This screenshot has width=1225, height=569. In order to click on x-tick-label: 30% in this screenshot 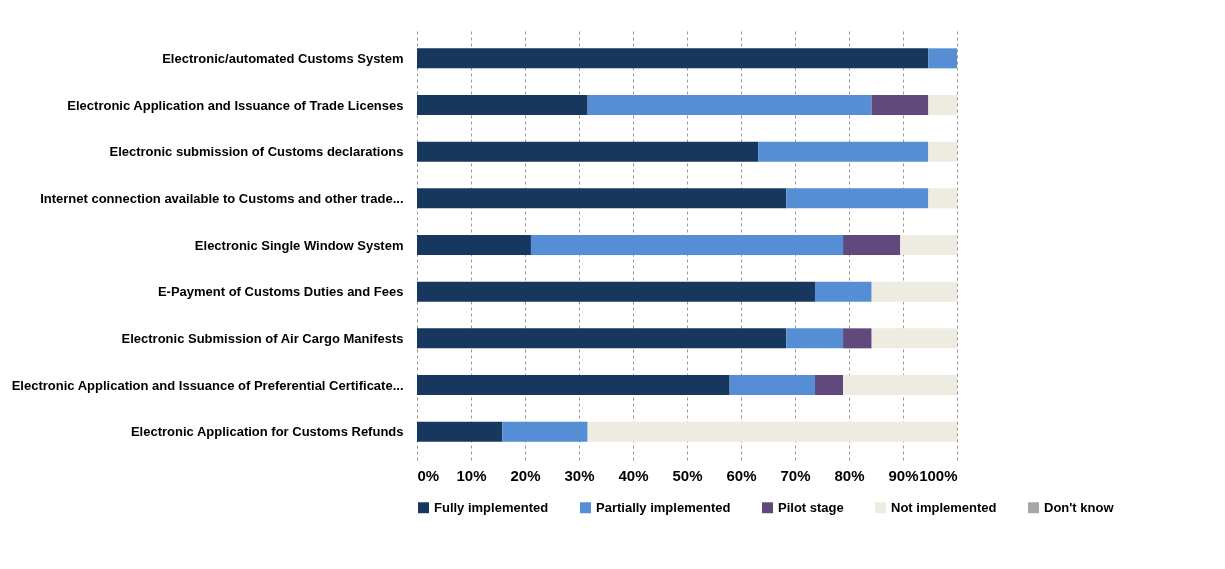, I will do `click(579, 475)`.